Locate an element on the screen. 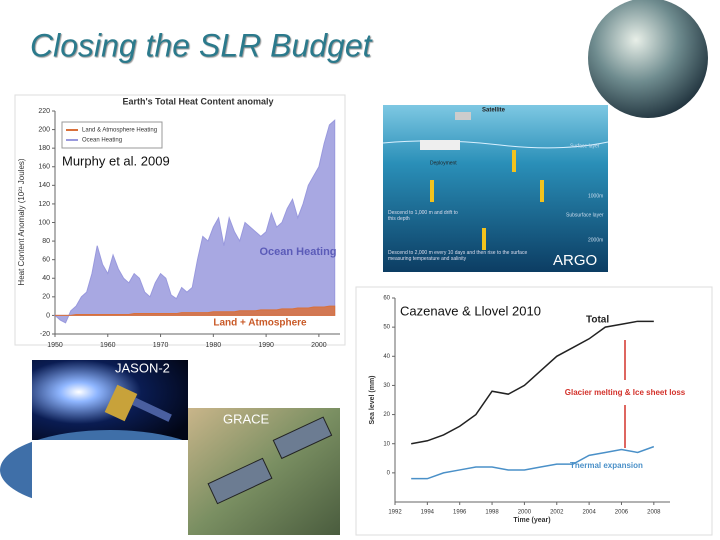 This screenshot has width=720, height=540. series-label: Total is located at coordinates (597, 320).